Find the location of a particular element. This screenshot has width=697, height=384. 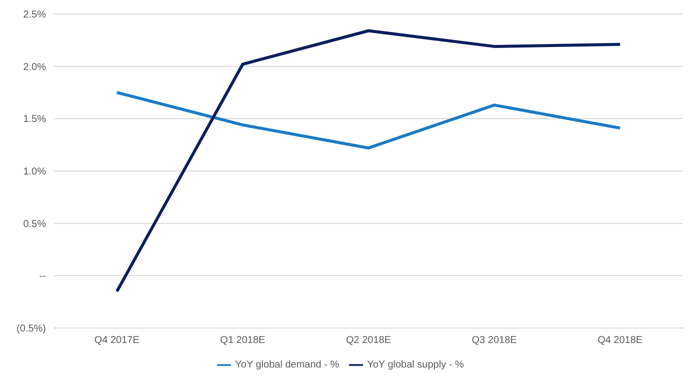

y-tick-label: 1.5% is located at coordinates (34, 120).